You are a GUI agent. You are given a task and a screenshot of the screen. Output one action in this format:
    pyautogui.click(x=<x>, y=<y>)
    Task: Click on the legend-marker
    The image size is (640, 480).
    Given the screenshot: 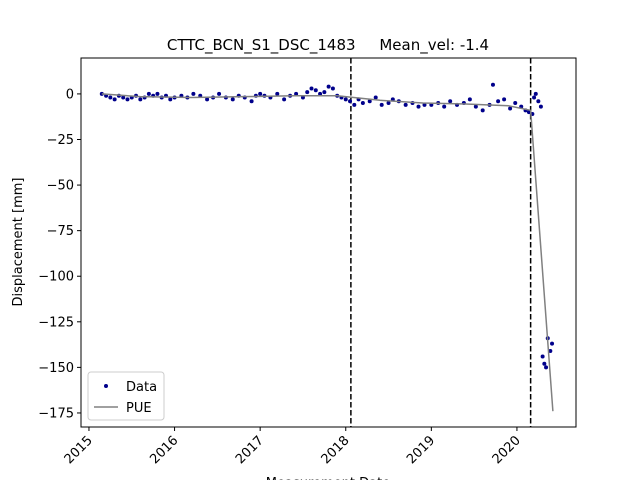 What is the action you would take?
    pyautogui.click(x=106, y=386)
    